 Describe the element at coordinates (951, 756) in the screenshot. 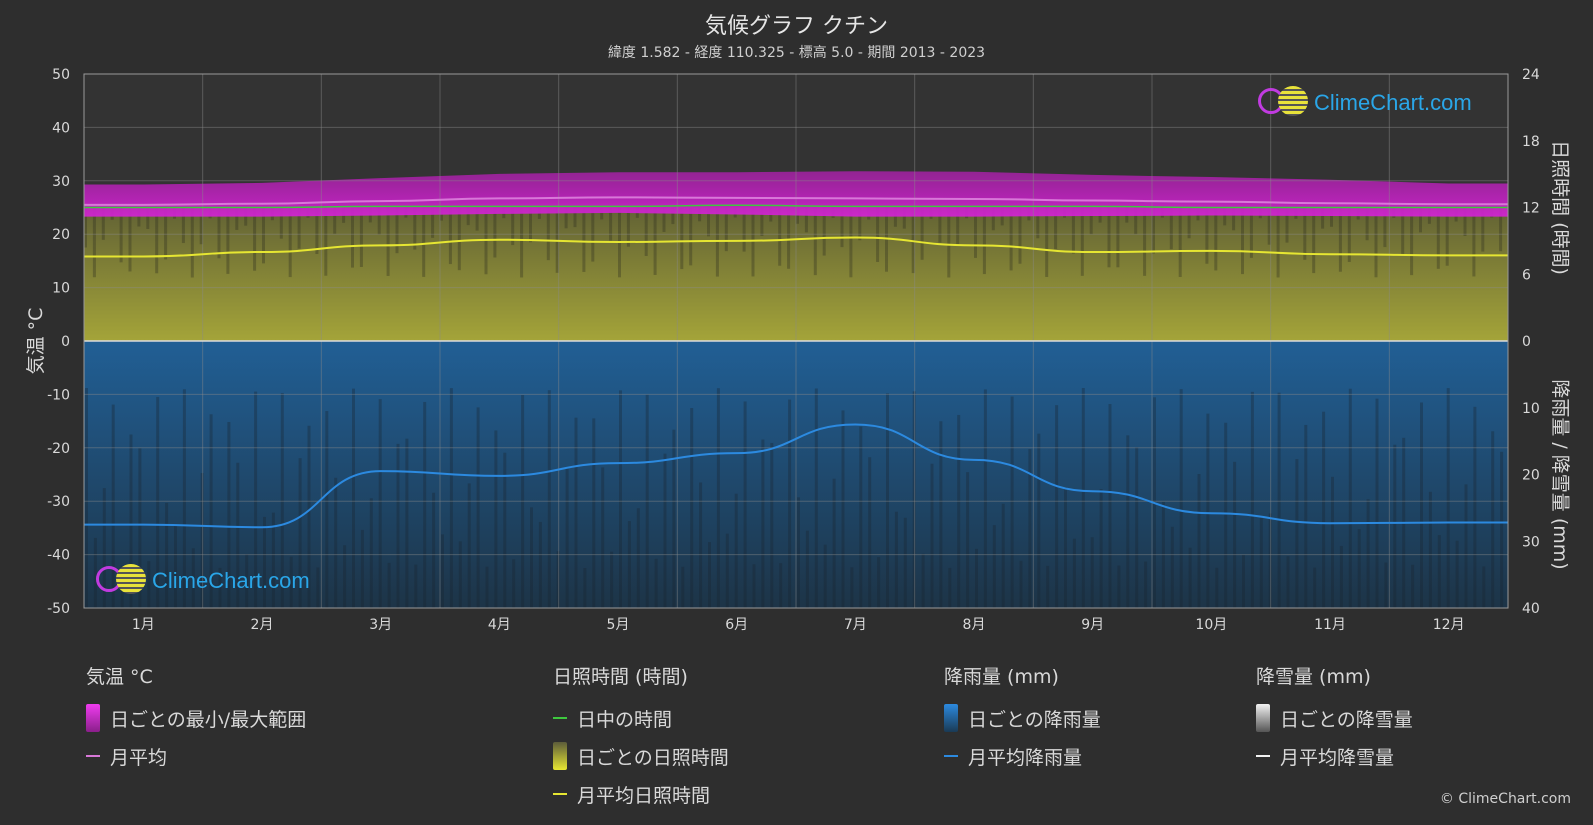

I see `rain-avg-swatch` at that location.